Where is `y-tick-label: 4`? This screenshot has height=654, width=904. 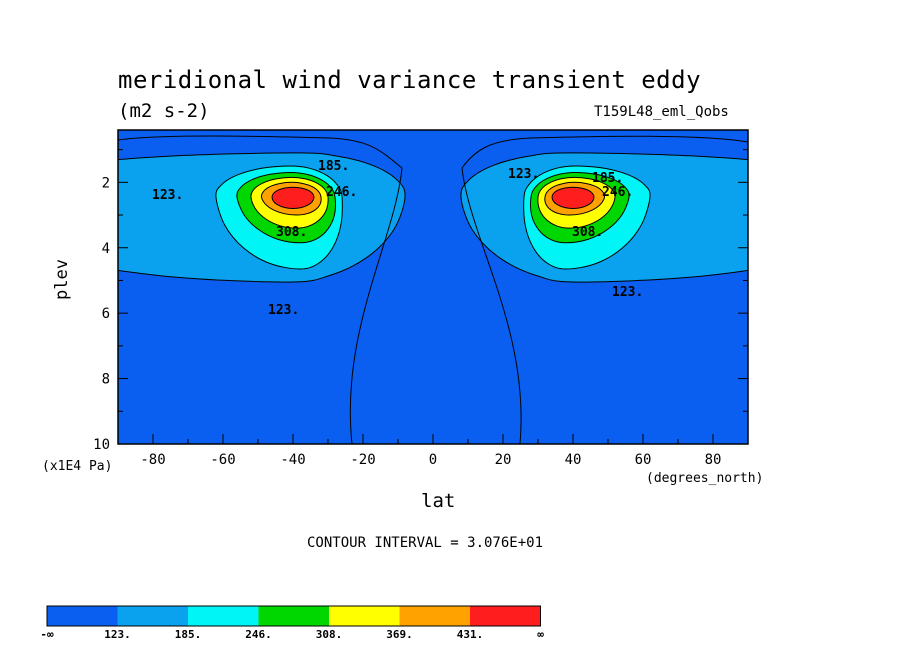 y-tick-label: 4 is located at coordinates (106, 249).